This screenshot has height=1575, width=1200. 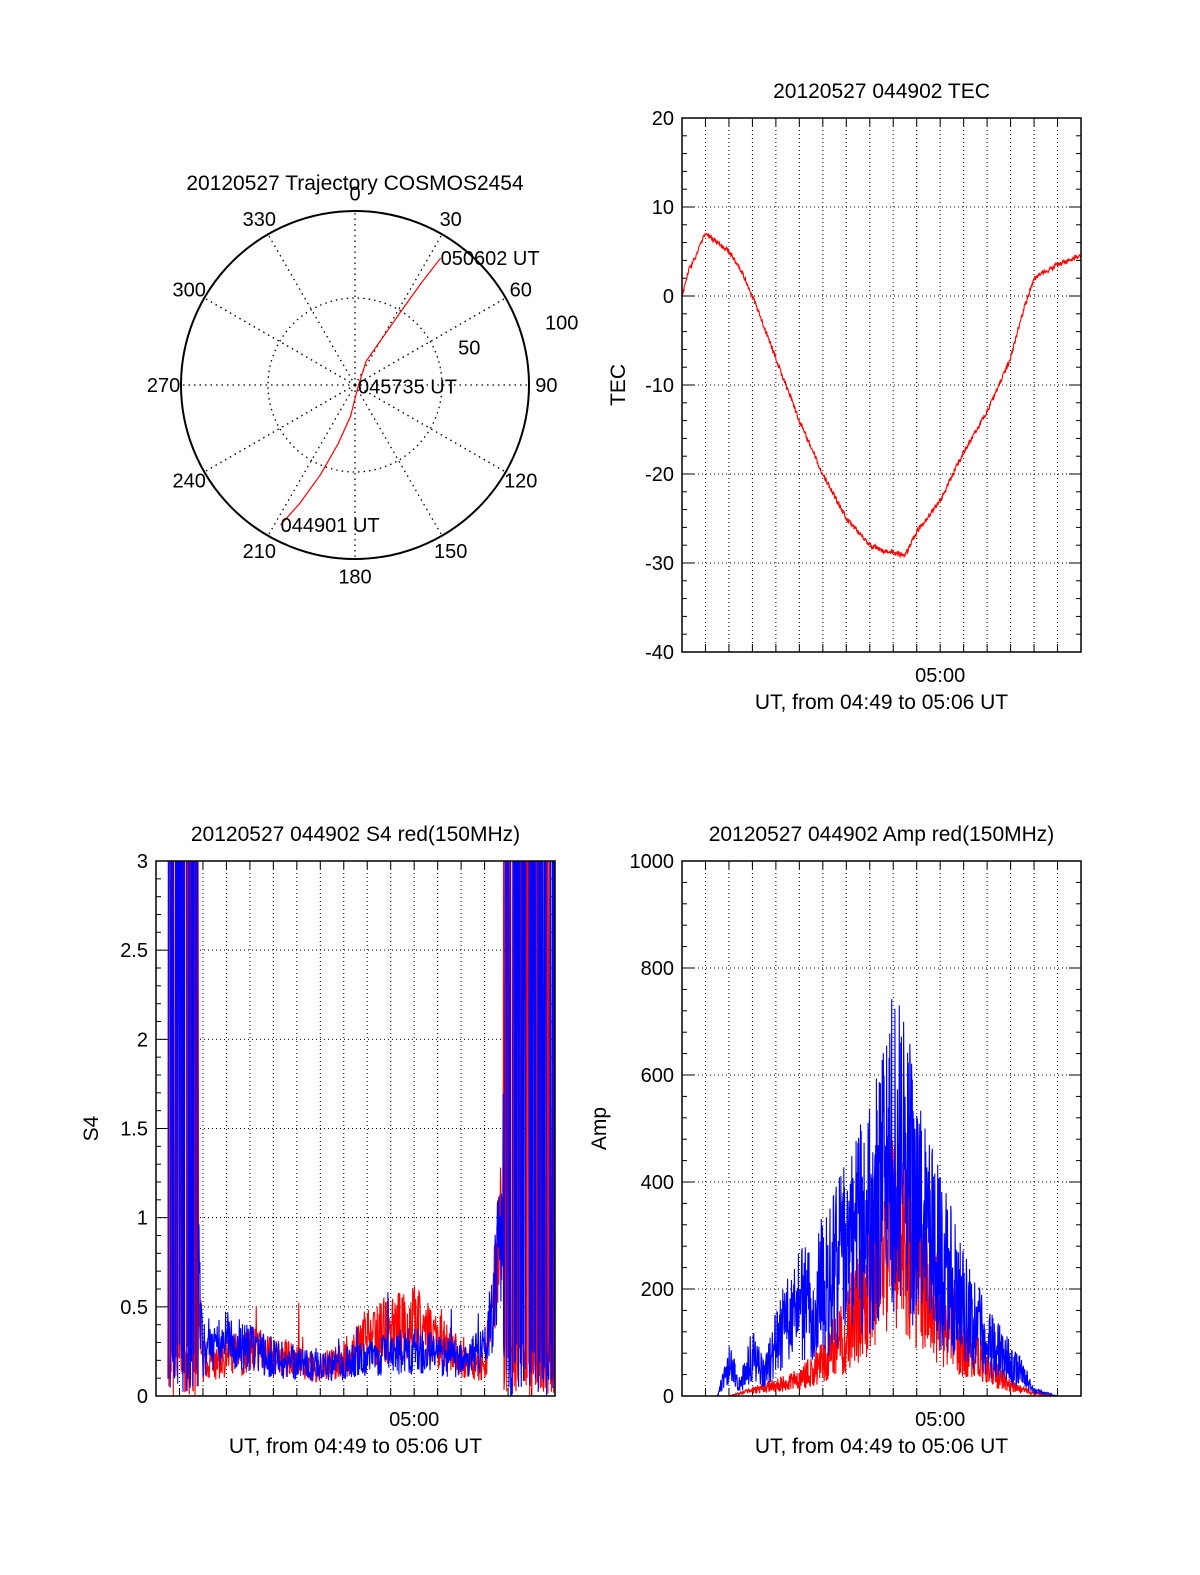 I want to click on angle-label: 240, so click(x=189, y=482).